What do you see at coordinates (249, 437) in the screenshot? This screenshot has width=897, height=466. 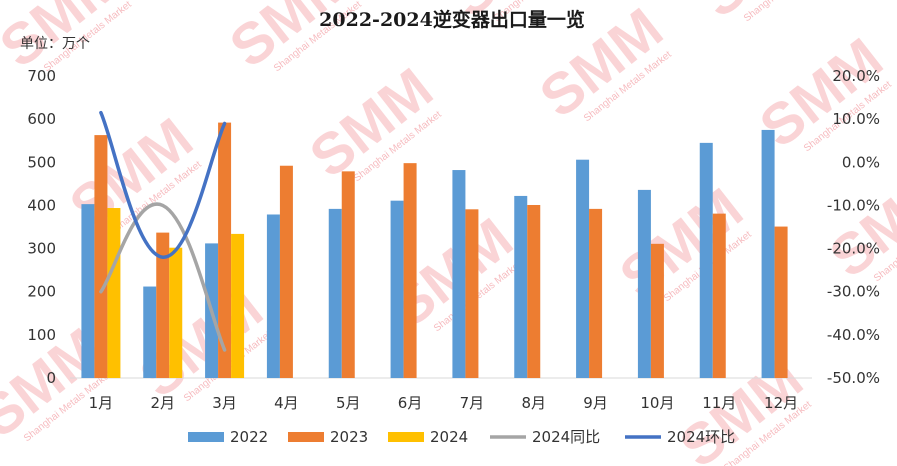 I see `legend-label: 2022` at bounding box center [249, 437].